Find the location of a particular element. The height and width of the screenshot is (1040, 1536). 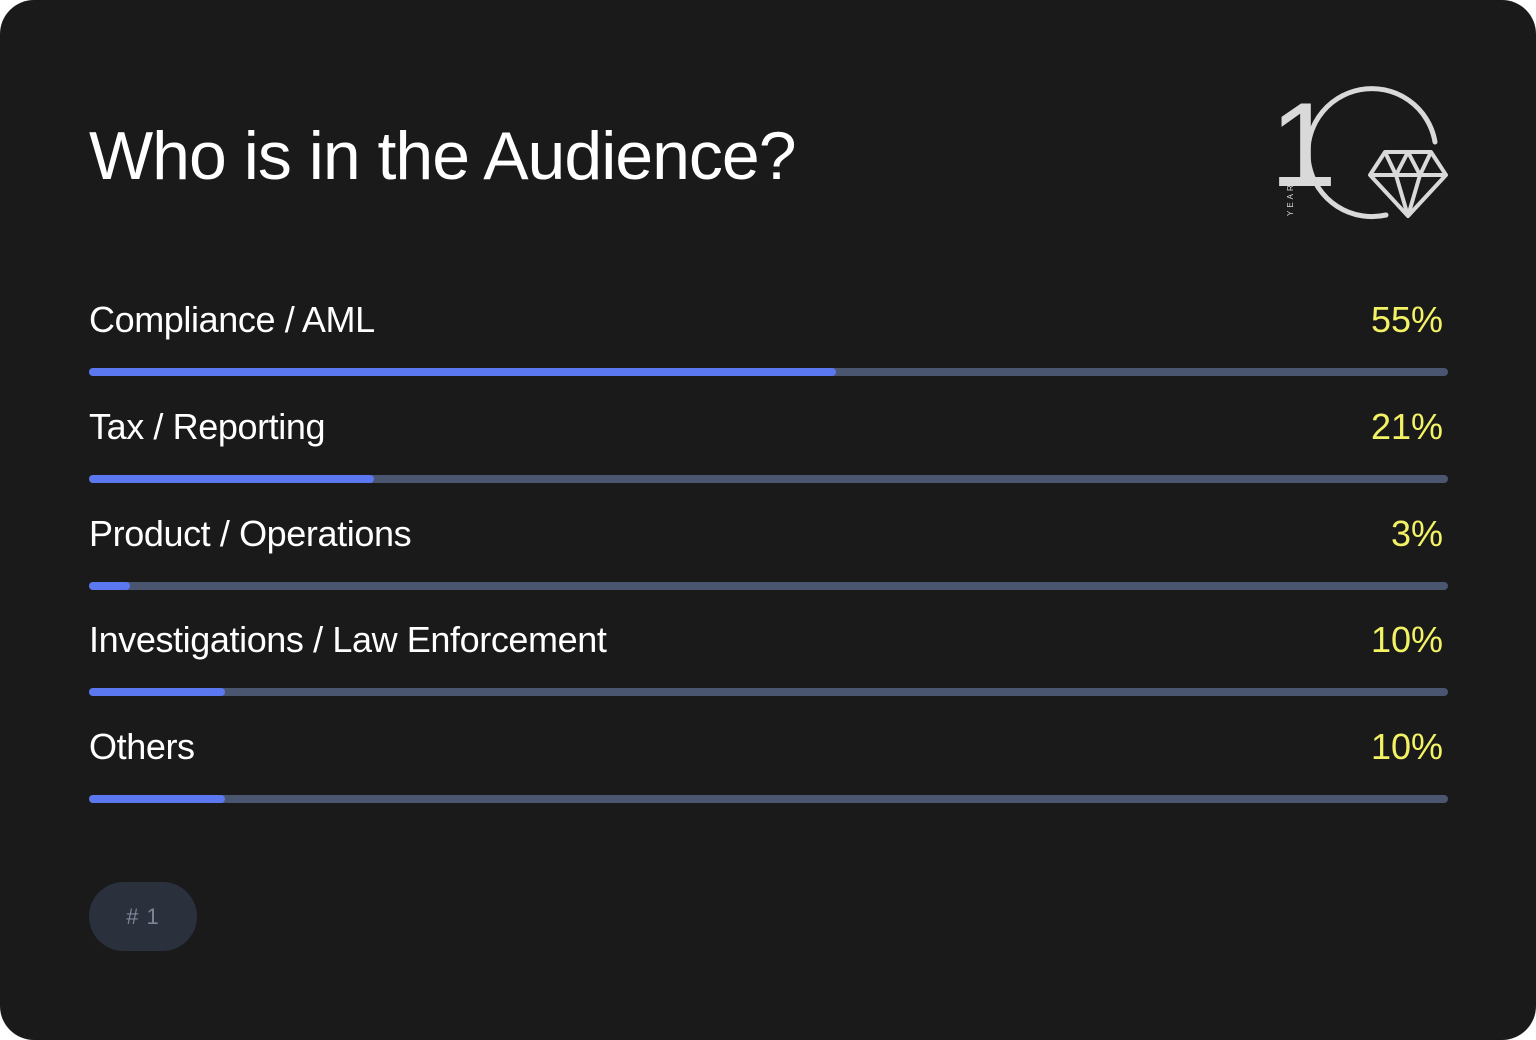

ten-years-logo: 1 YEARS is located at coordinates (1359, 151).